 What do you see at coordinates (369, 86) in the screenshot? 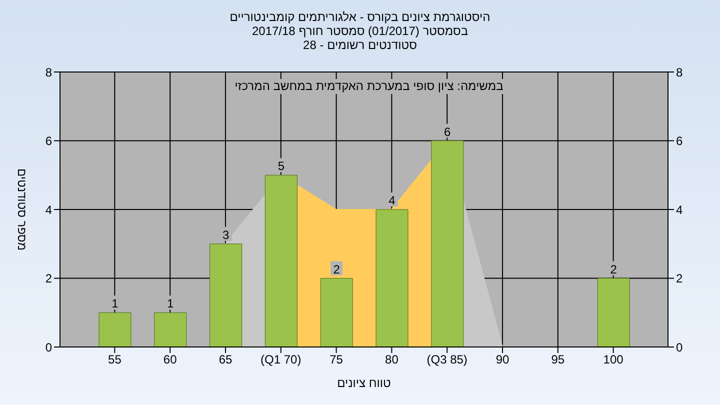
I see `annotation: במשימה: ציון סופי במערכת האקדמית במחשב המרכזי` at bounding box center [369, 86].